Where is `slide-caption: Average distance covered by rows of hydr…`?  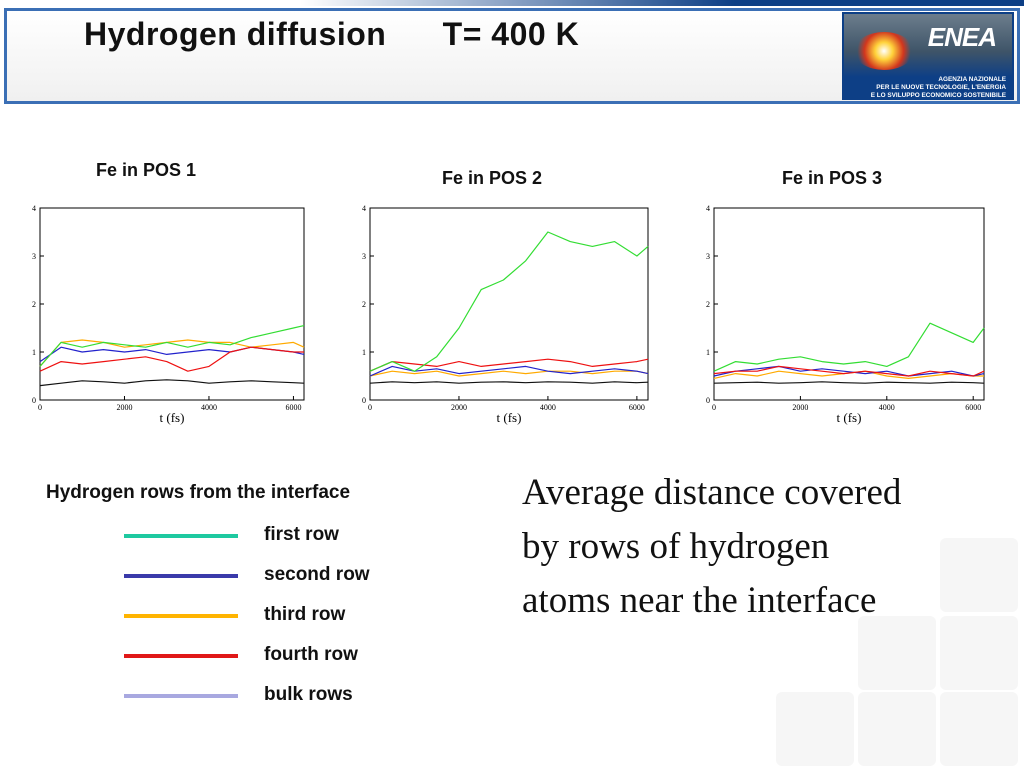
slide-caption: Average distance covered by rows of hydr… is located at coordinates (712, 546).